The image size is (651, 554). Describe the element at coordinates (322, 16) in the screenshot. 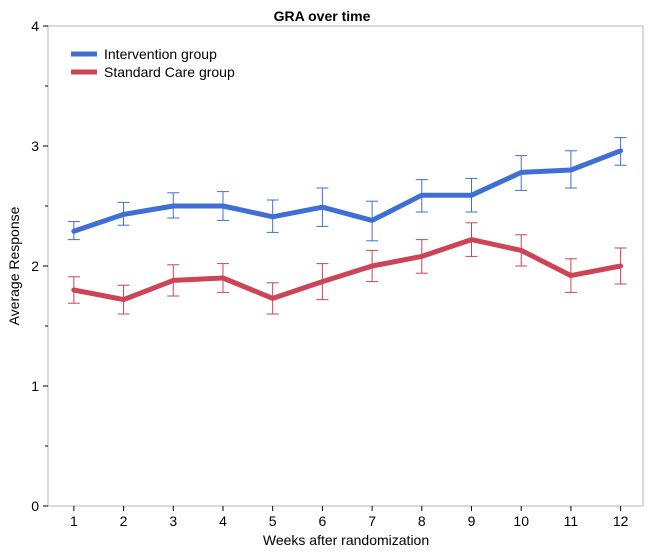

I see `chart-title: GRA over time` at that location.